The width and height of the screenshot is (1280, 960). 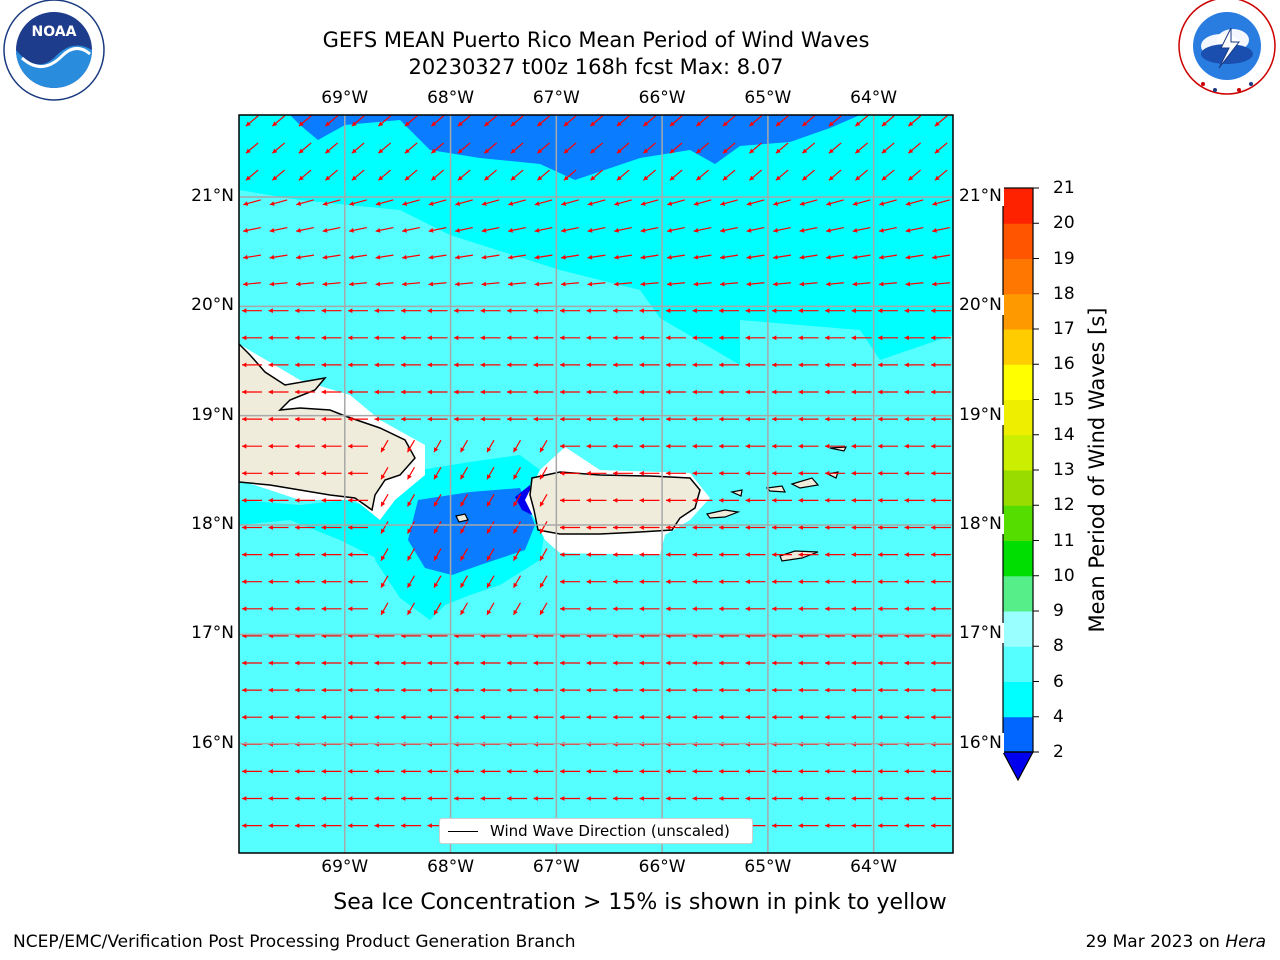 I want to click on footer-right: 29 Mar 2023 on Hera, so click(x=1176, y=942).